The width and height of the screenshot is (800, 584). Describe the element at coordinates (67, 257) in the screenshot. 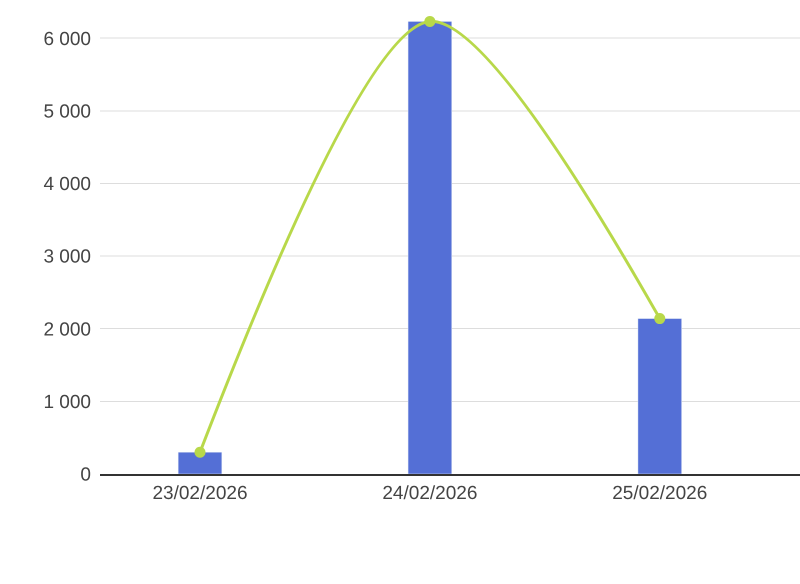

I see `y-tick-label: 3 000` at that location.